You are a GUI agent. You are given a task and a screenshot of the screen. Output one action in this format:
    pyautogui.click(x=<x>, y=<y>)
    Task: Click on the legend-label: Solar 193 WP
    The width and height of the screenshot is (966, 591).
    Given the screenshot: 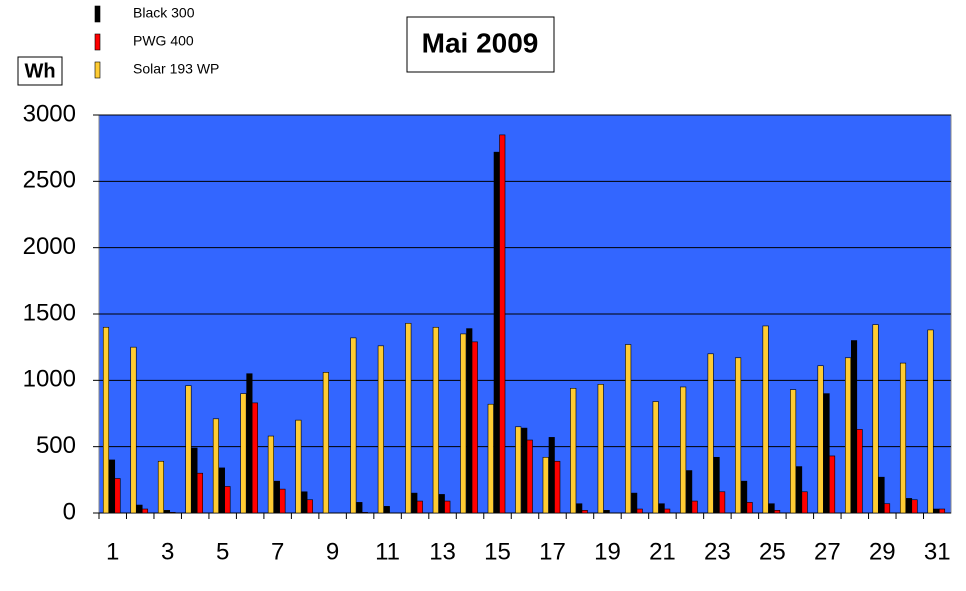 What is the action you would take?
    pyautogui.click(x=176, y=69)
    